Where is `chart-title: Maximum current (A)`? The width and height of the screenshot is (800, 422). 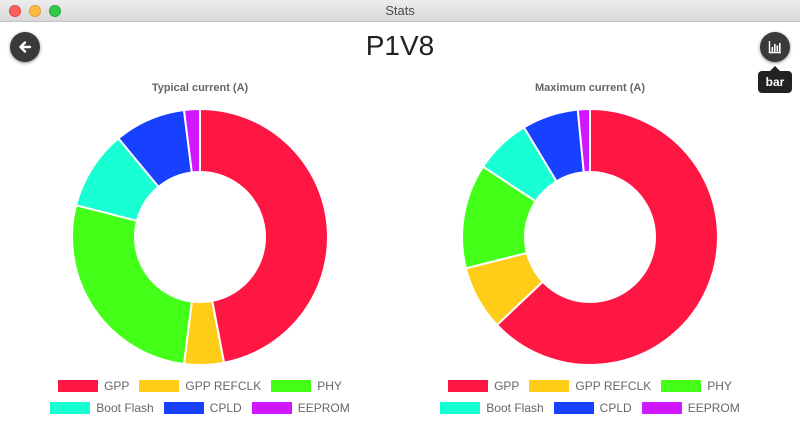 chart-title: Maximum current (A) is located at coordinates (590, 88).